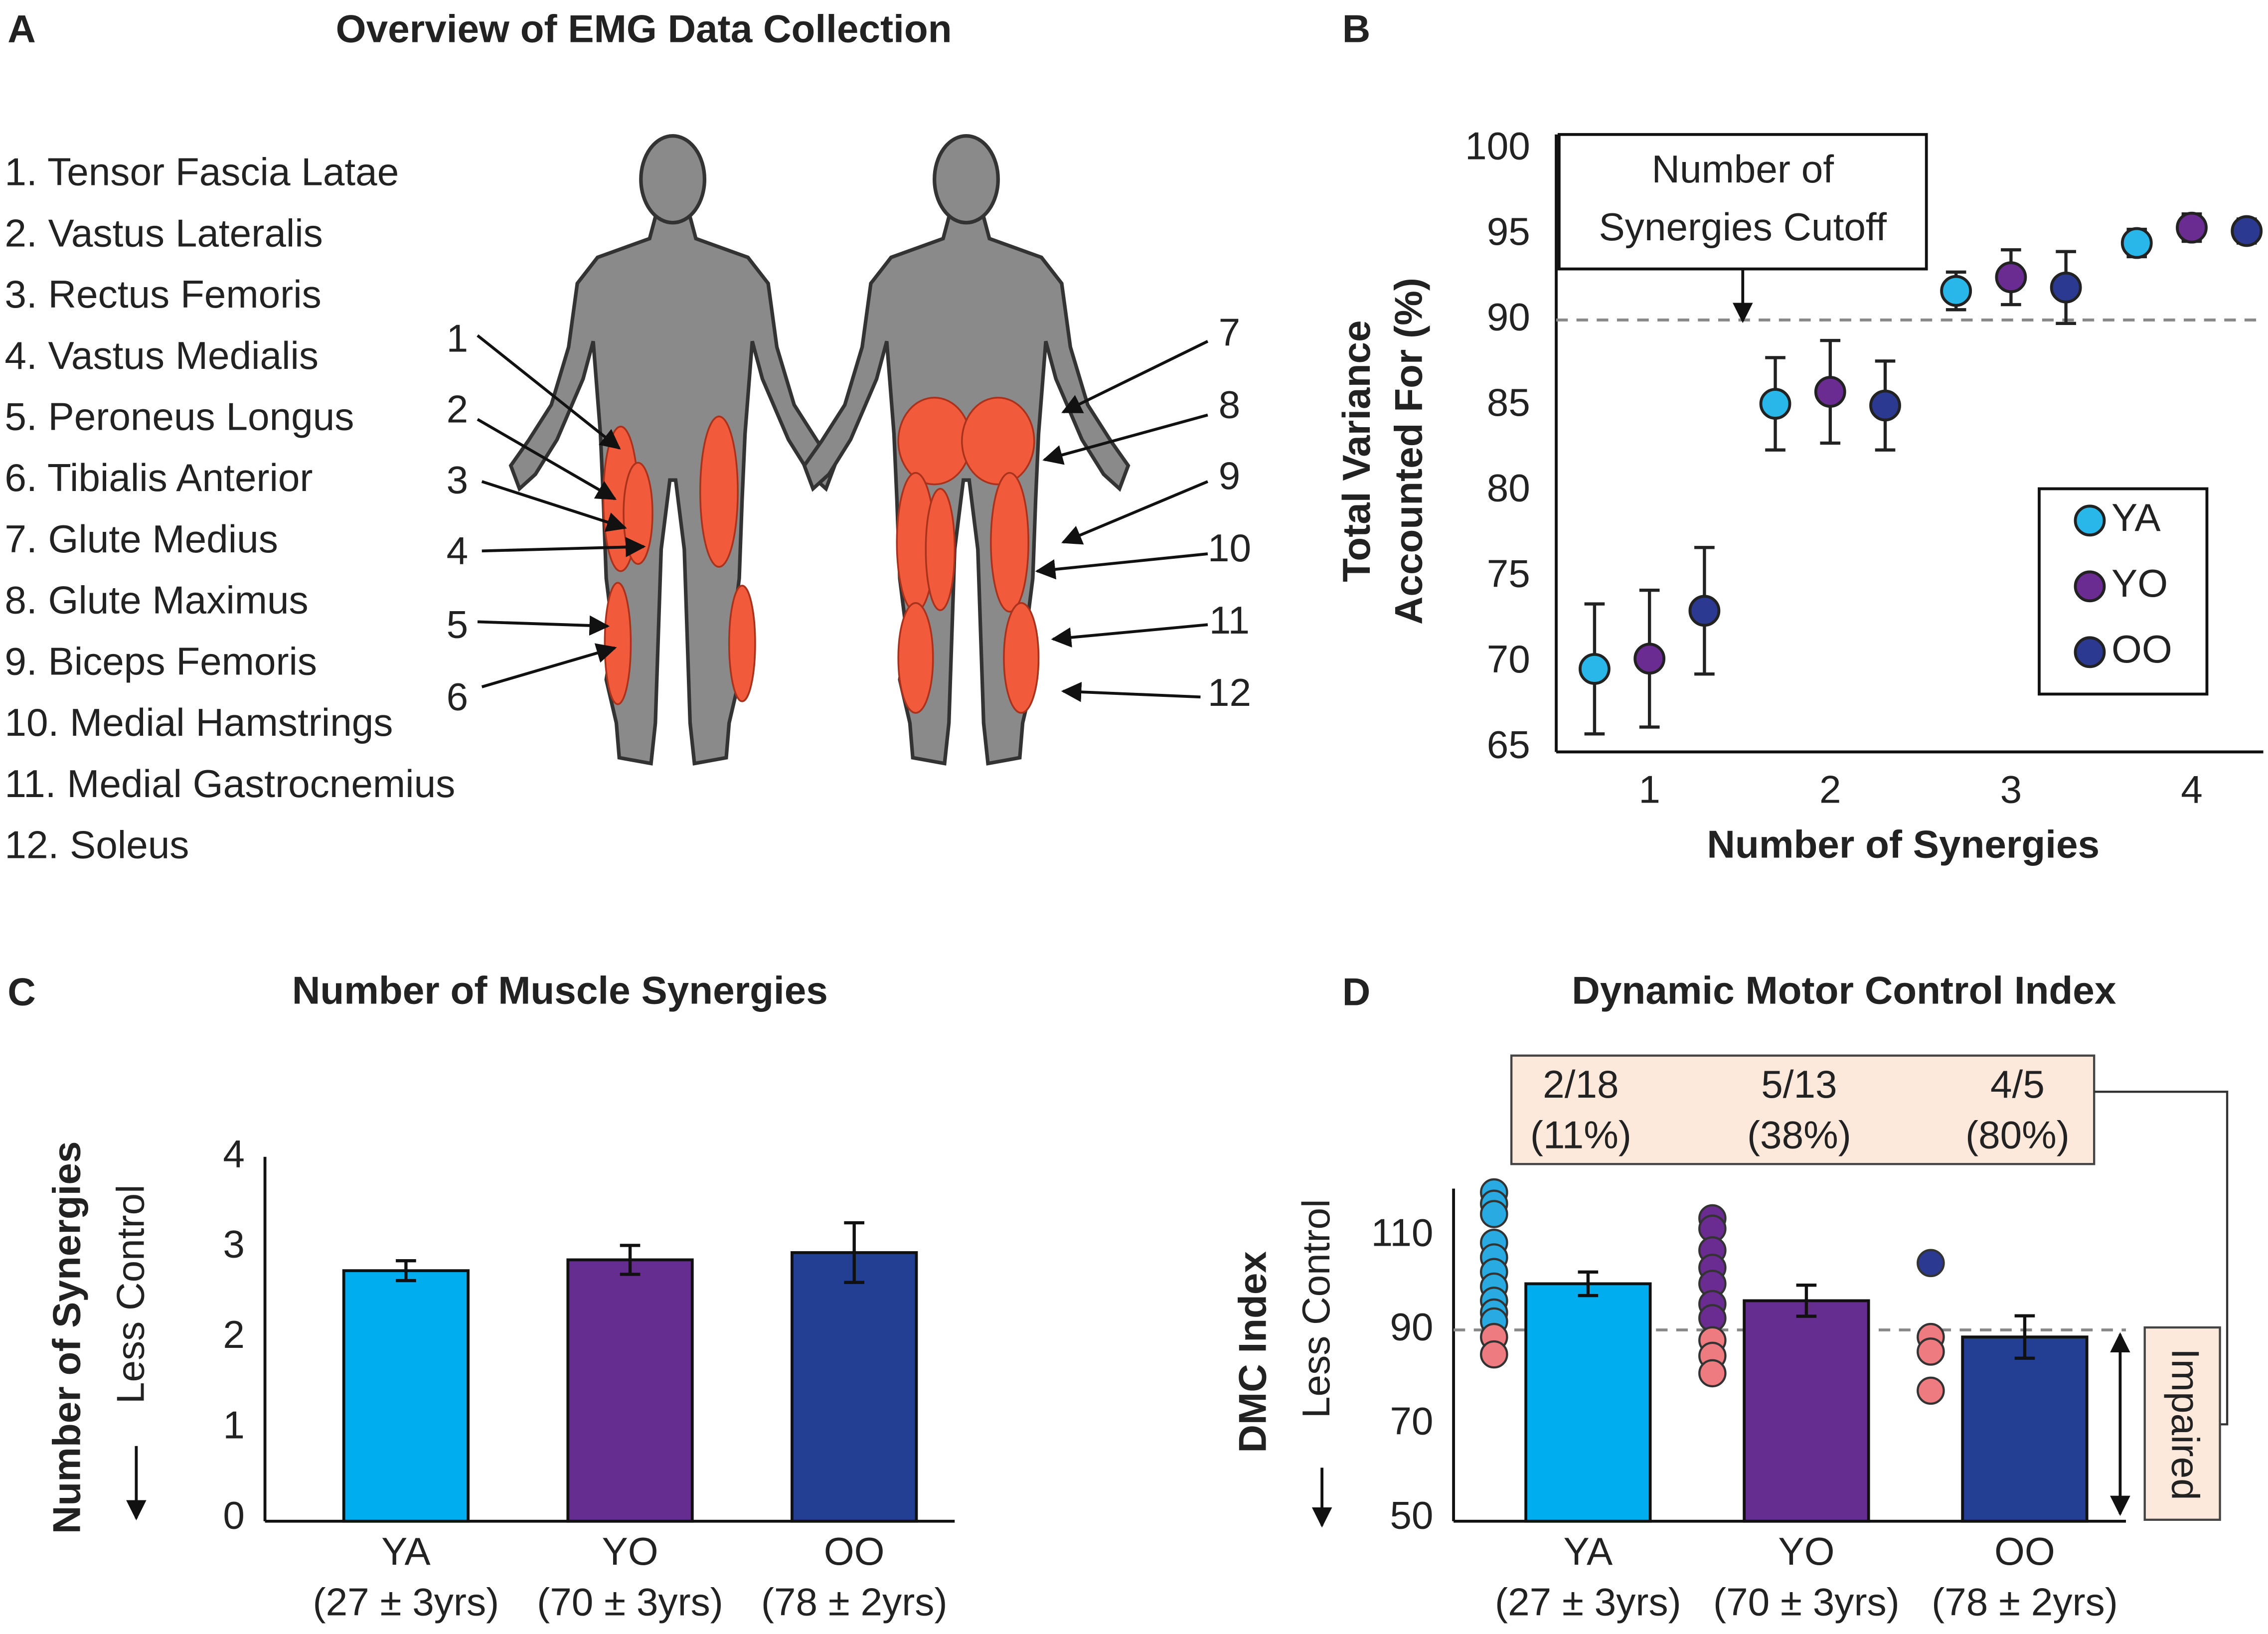 The height and width of the screenshot is (1634, 2268). Describe the element at coordinates (2182, 1423) in the screenshot. I see `impaired-box` at that location.